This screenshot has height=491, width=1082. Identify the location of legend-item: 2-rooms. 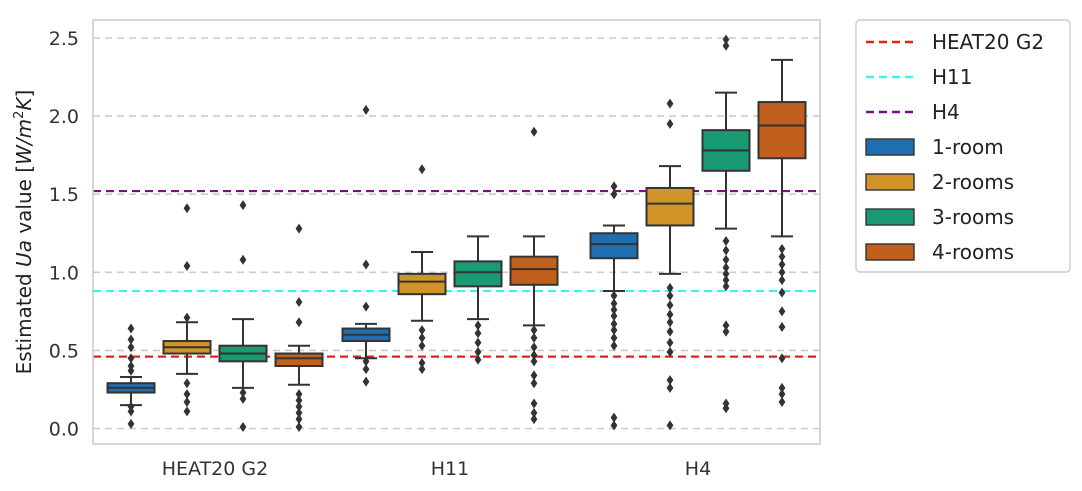
(939, 182).